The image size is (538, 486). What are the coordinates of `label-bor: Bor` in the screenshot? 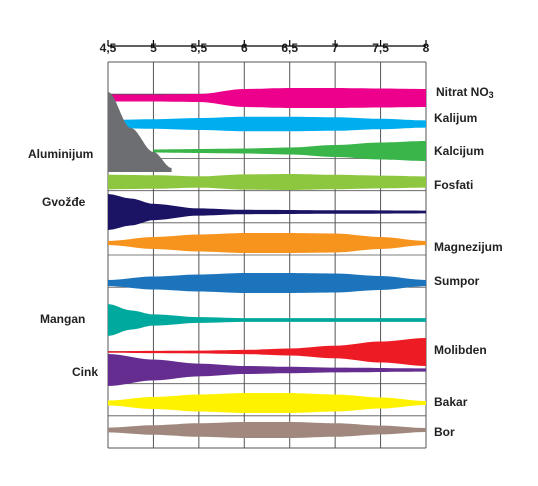 It's located at (444, 432).